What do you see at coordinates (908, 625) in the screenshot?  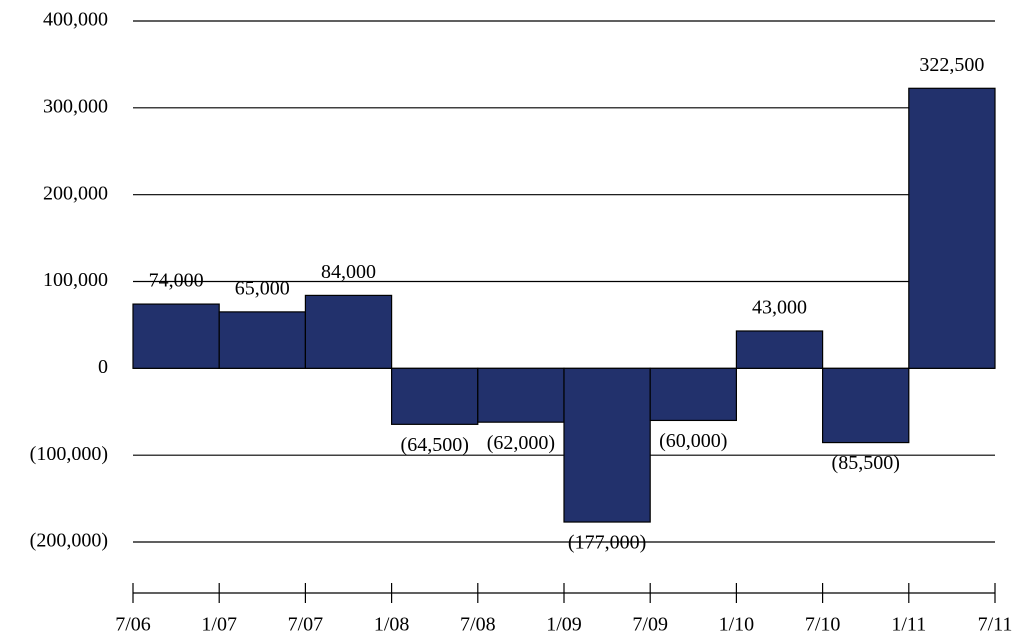 I see `x-tick-label: 1/11` at bounding box center [908, 625].